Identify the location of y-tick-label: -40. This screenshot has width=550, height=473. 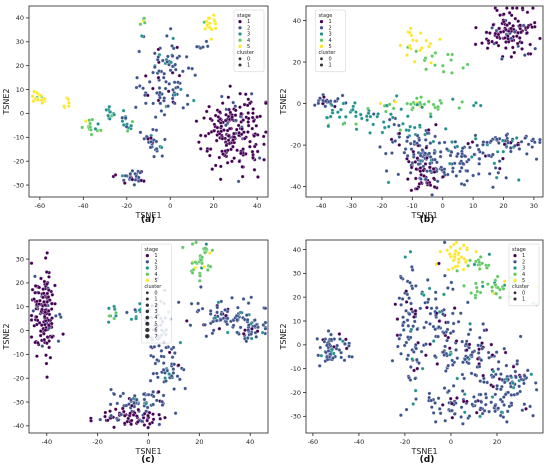
(18, 426).